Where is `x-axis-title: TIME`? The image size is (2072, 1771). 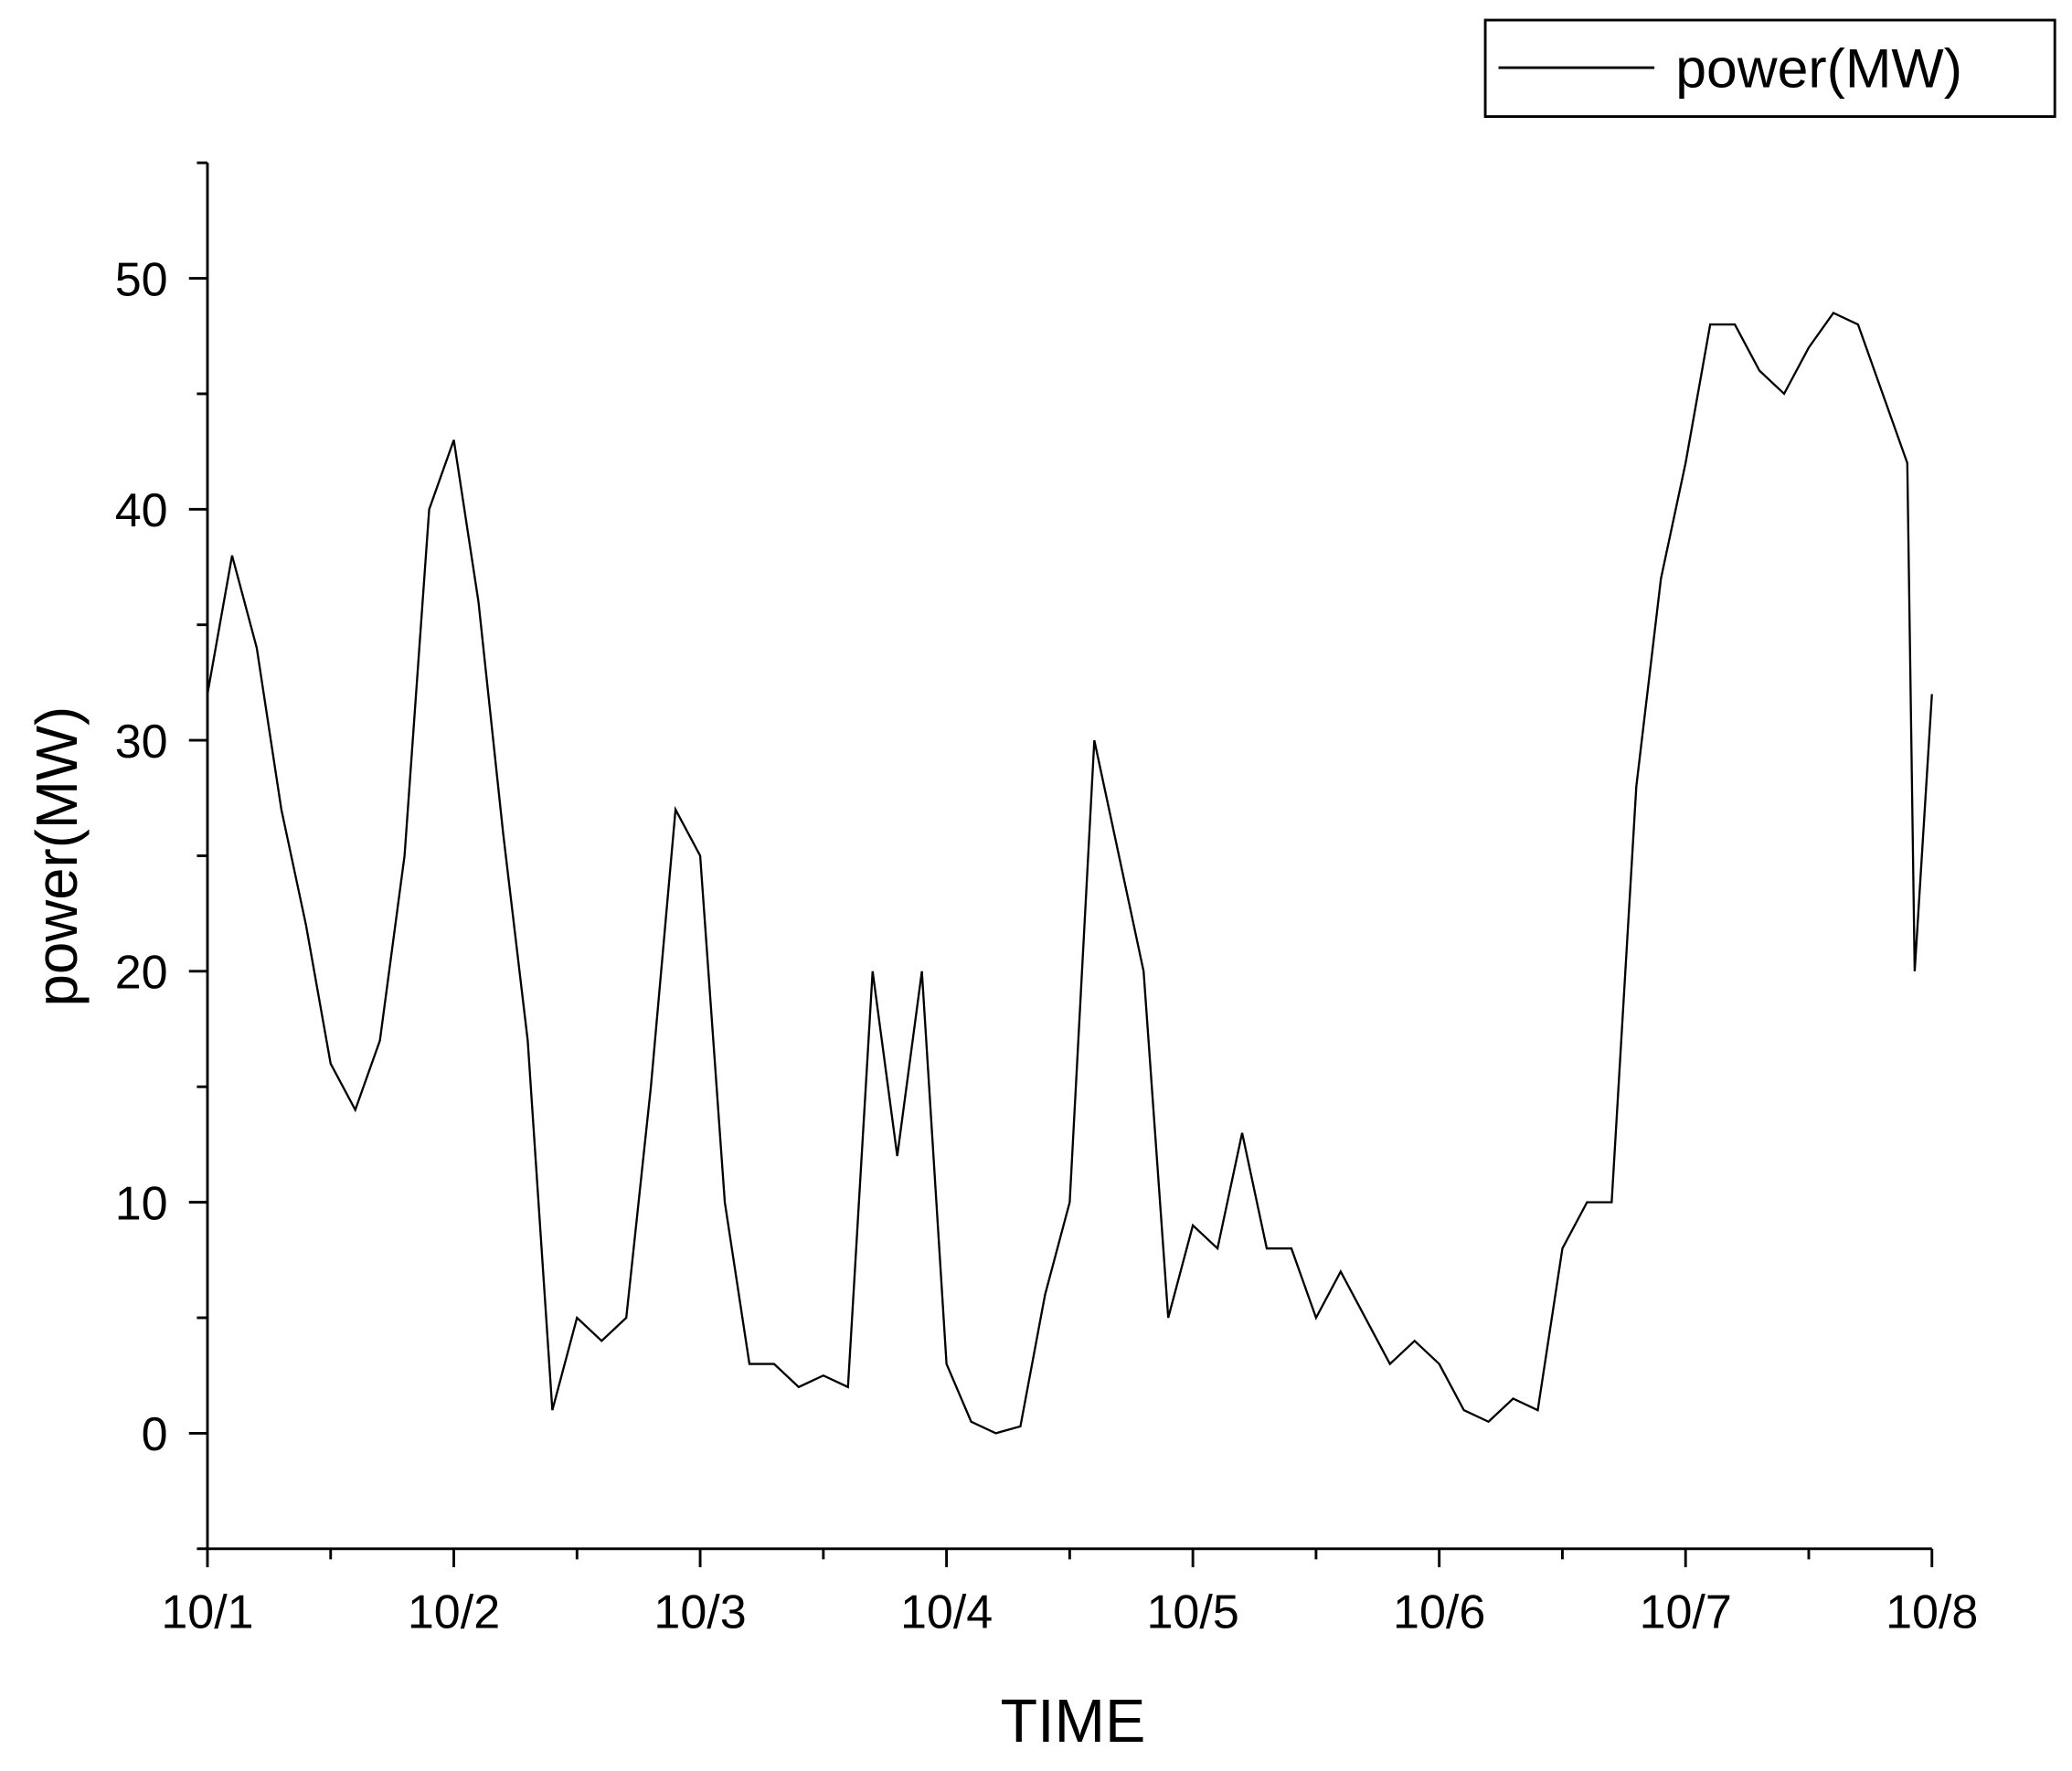 x-axis-title: TIME is located at coordinates (1073, 1721).